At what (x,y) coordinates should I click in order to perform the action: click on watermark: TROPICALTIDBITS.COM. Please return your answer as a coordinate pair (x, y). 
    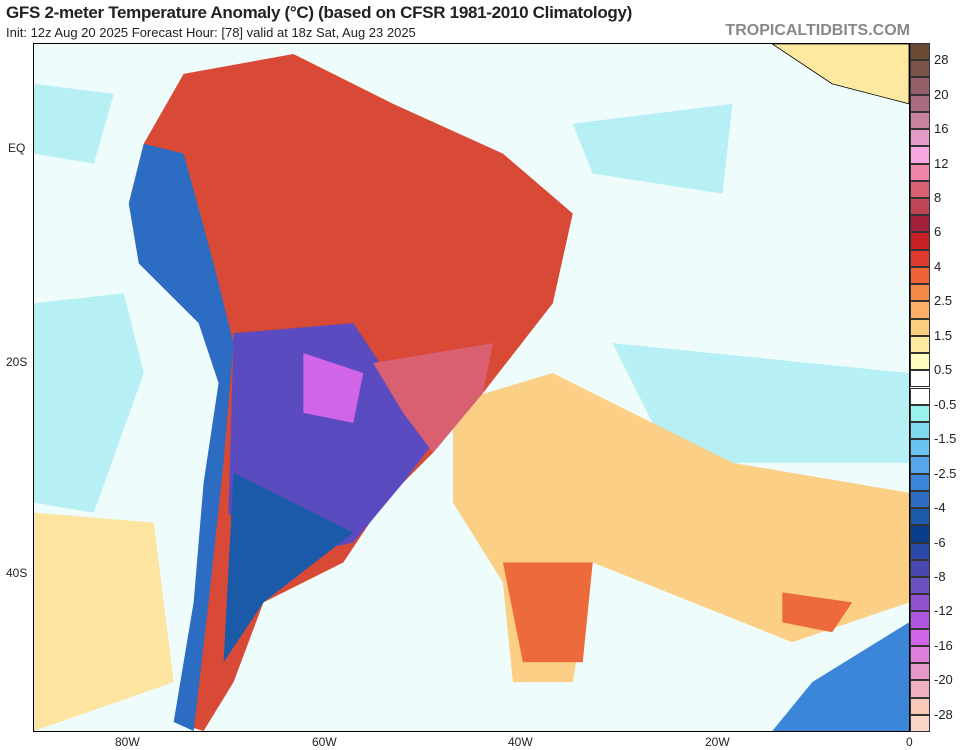
    Looking at the image, I should click on (817, 30).